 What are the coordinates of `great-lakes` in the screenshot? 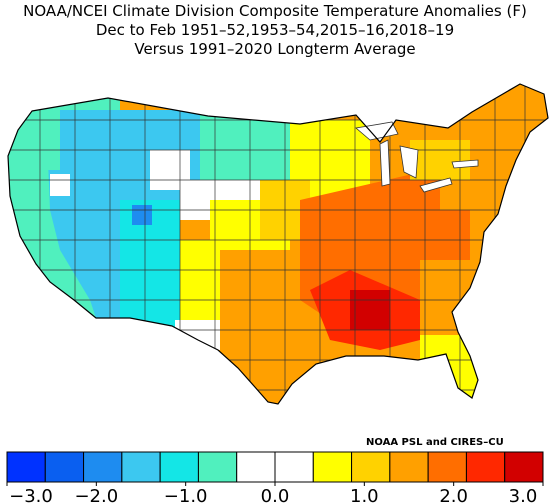 It's located at (417, 157).